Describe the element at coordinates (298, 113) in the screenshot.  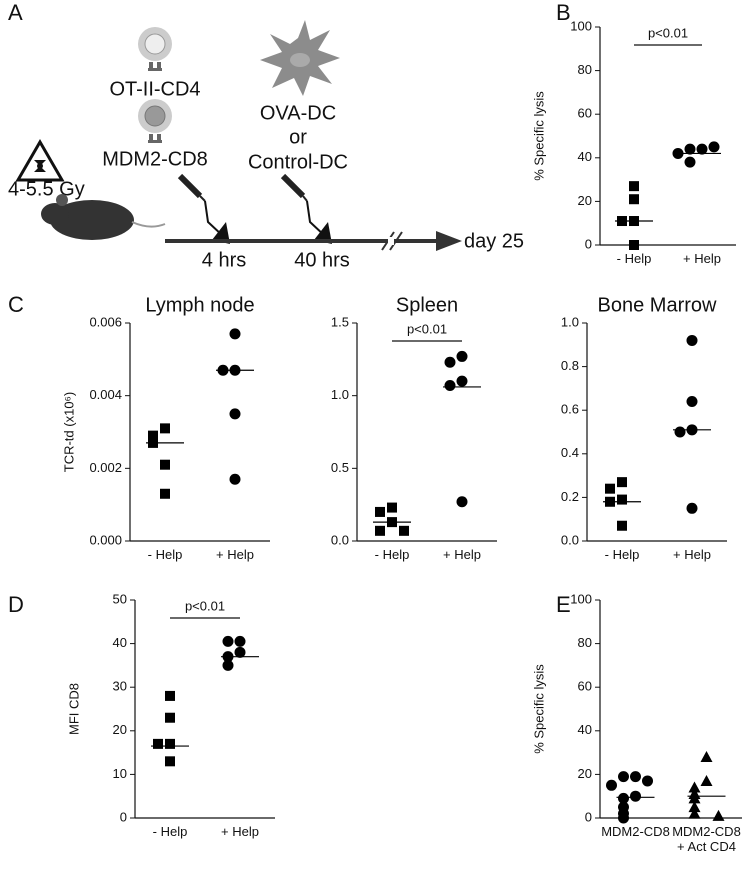
I see `dc-label: OVA-DC` at that location.